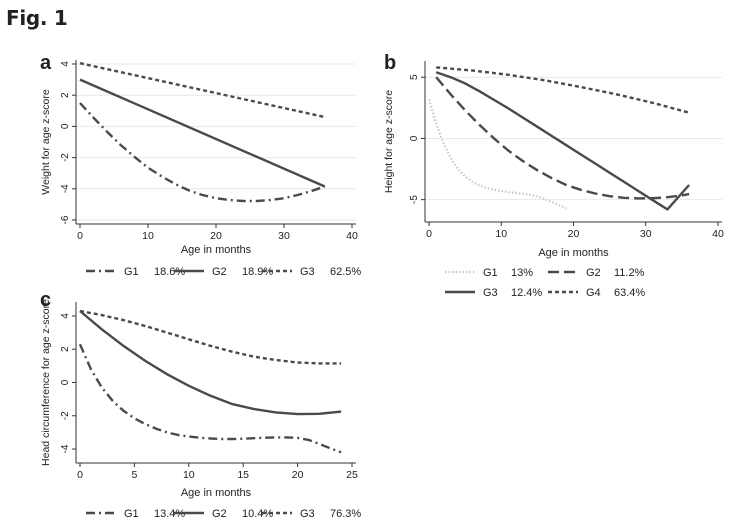  Describe the element at coordinates (257, 272) in the screenshot. I see `legend-value: 18.9%` at that location.